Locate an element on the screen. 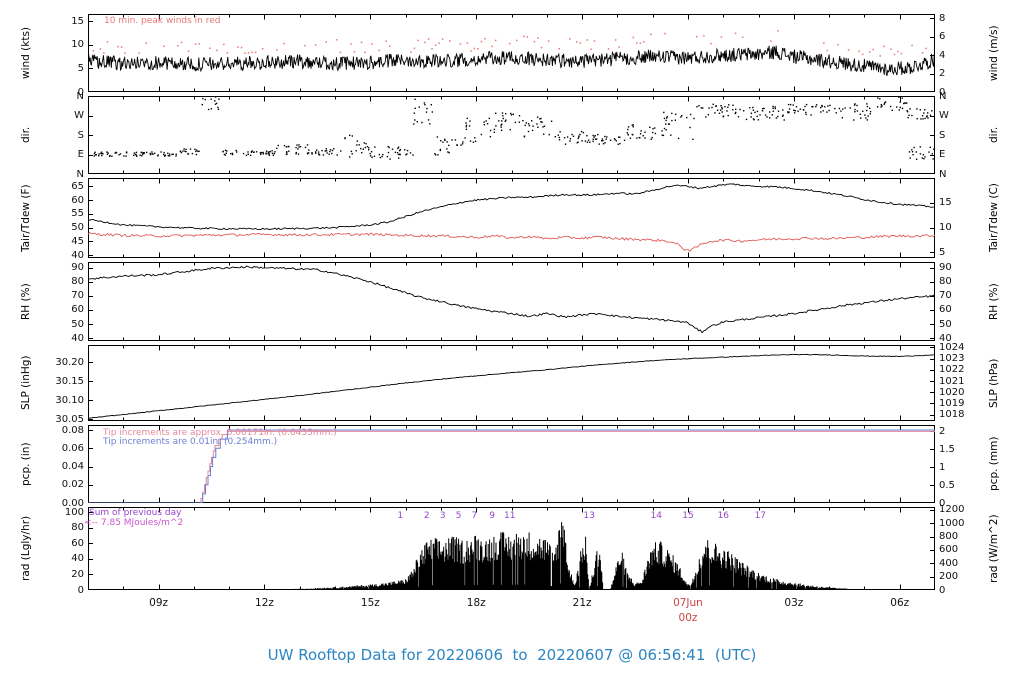 This screenshot has width=1024, height=700. axis-label-temp-left: Tair/Tdew (F) is located at coordinates (26, 218).